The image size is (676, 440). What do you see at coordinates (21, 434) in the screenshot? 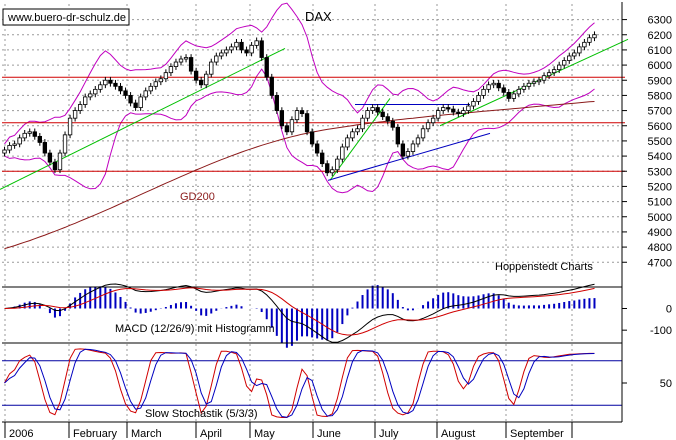
I see `x-tick-label: 2006` at bounding box center [21, 434].